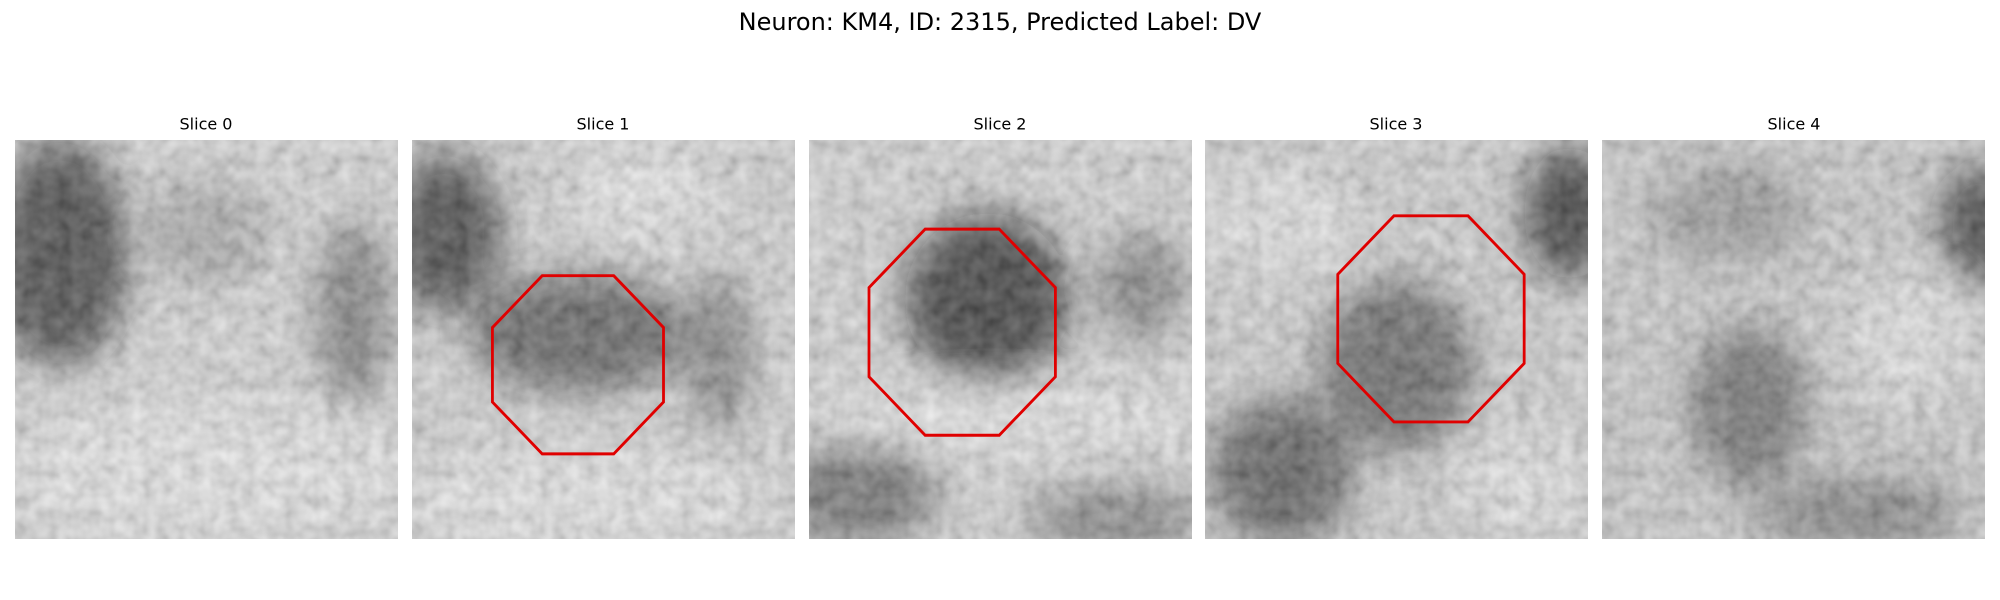 The image size is (2000, 600). I want to click on panel-title: Slice 1, so click(603, 124).